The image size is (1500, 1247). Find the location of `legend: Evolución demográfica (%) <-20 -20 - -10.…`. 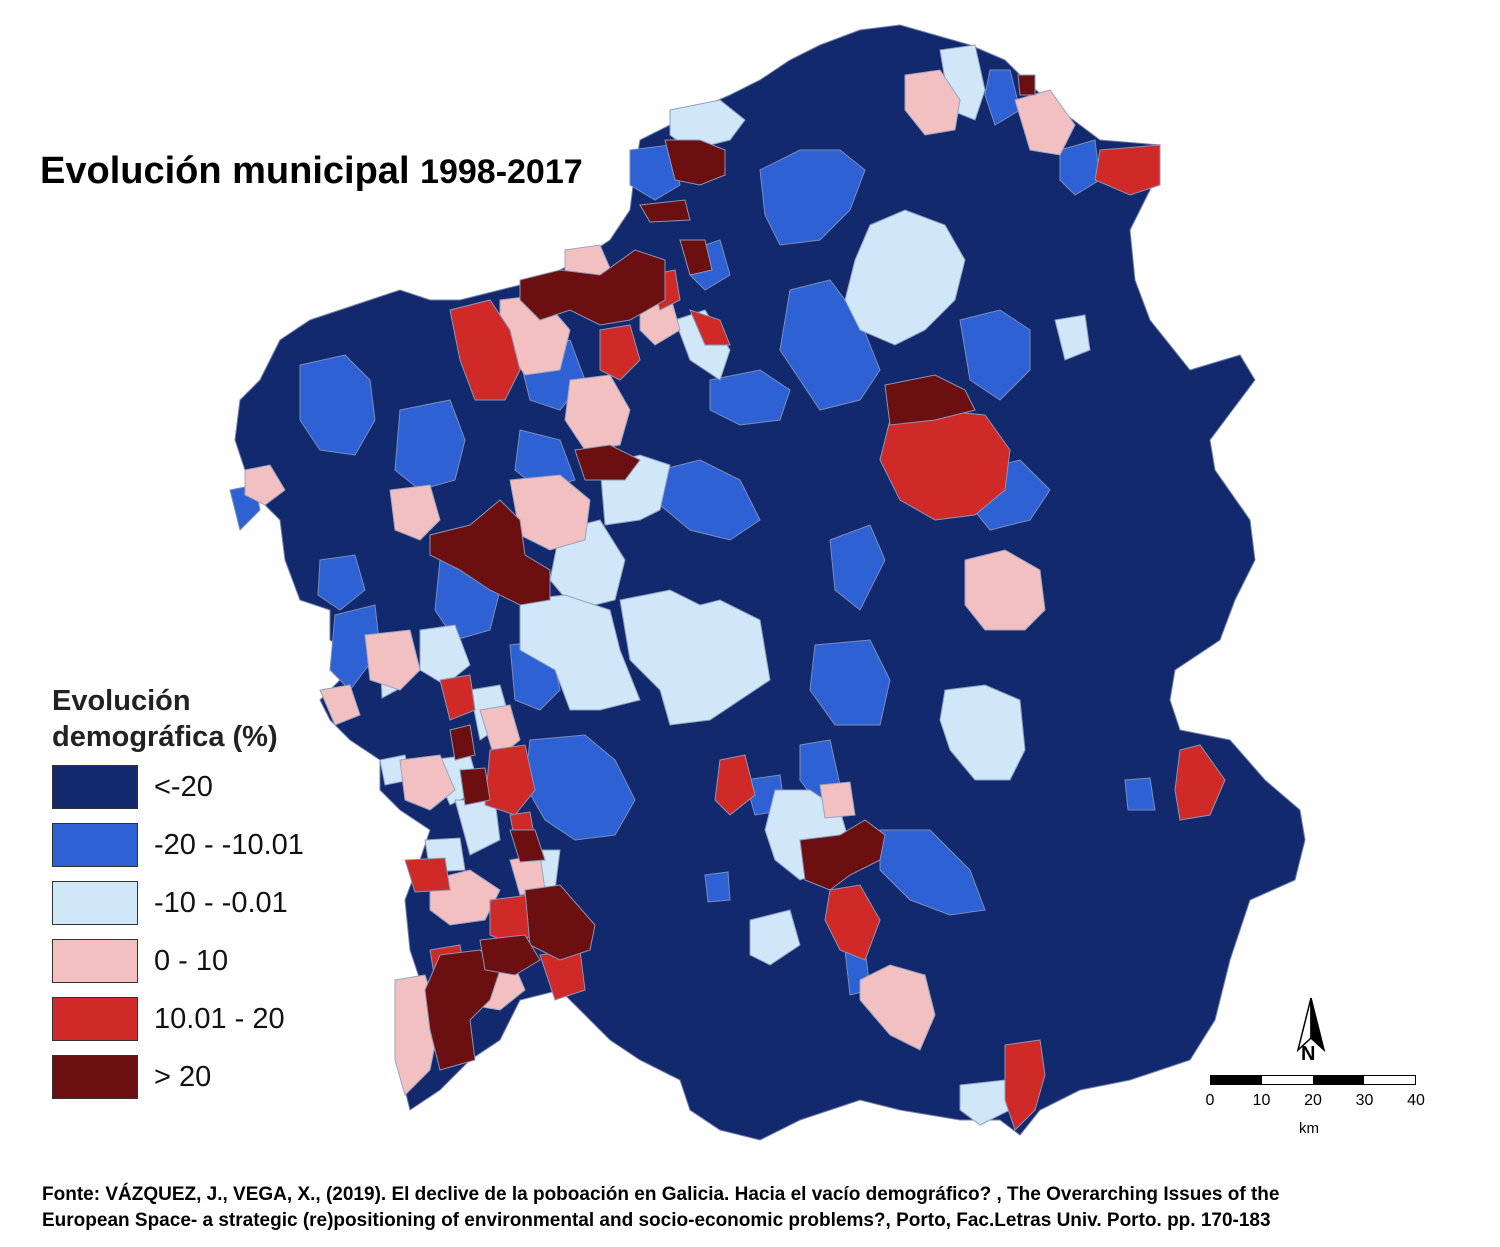

legend: Evolución demográfica (%) <-20 -20 - -10.… is located at coordinates (178, 891).